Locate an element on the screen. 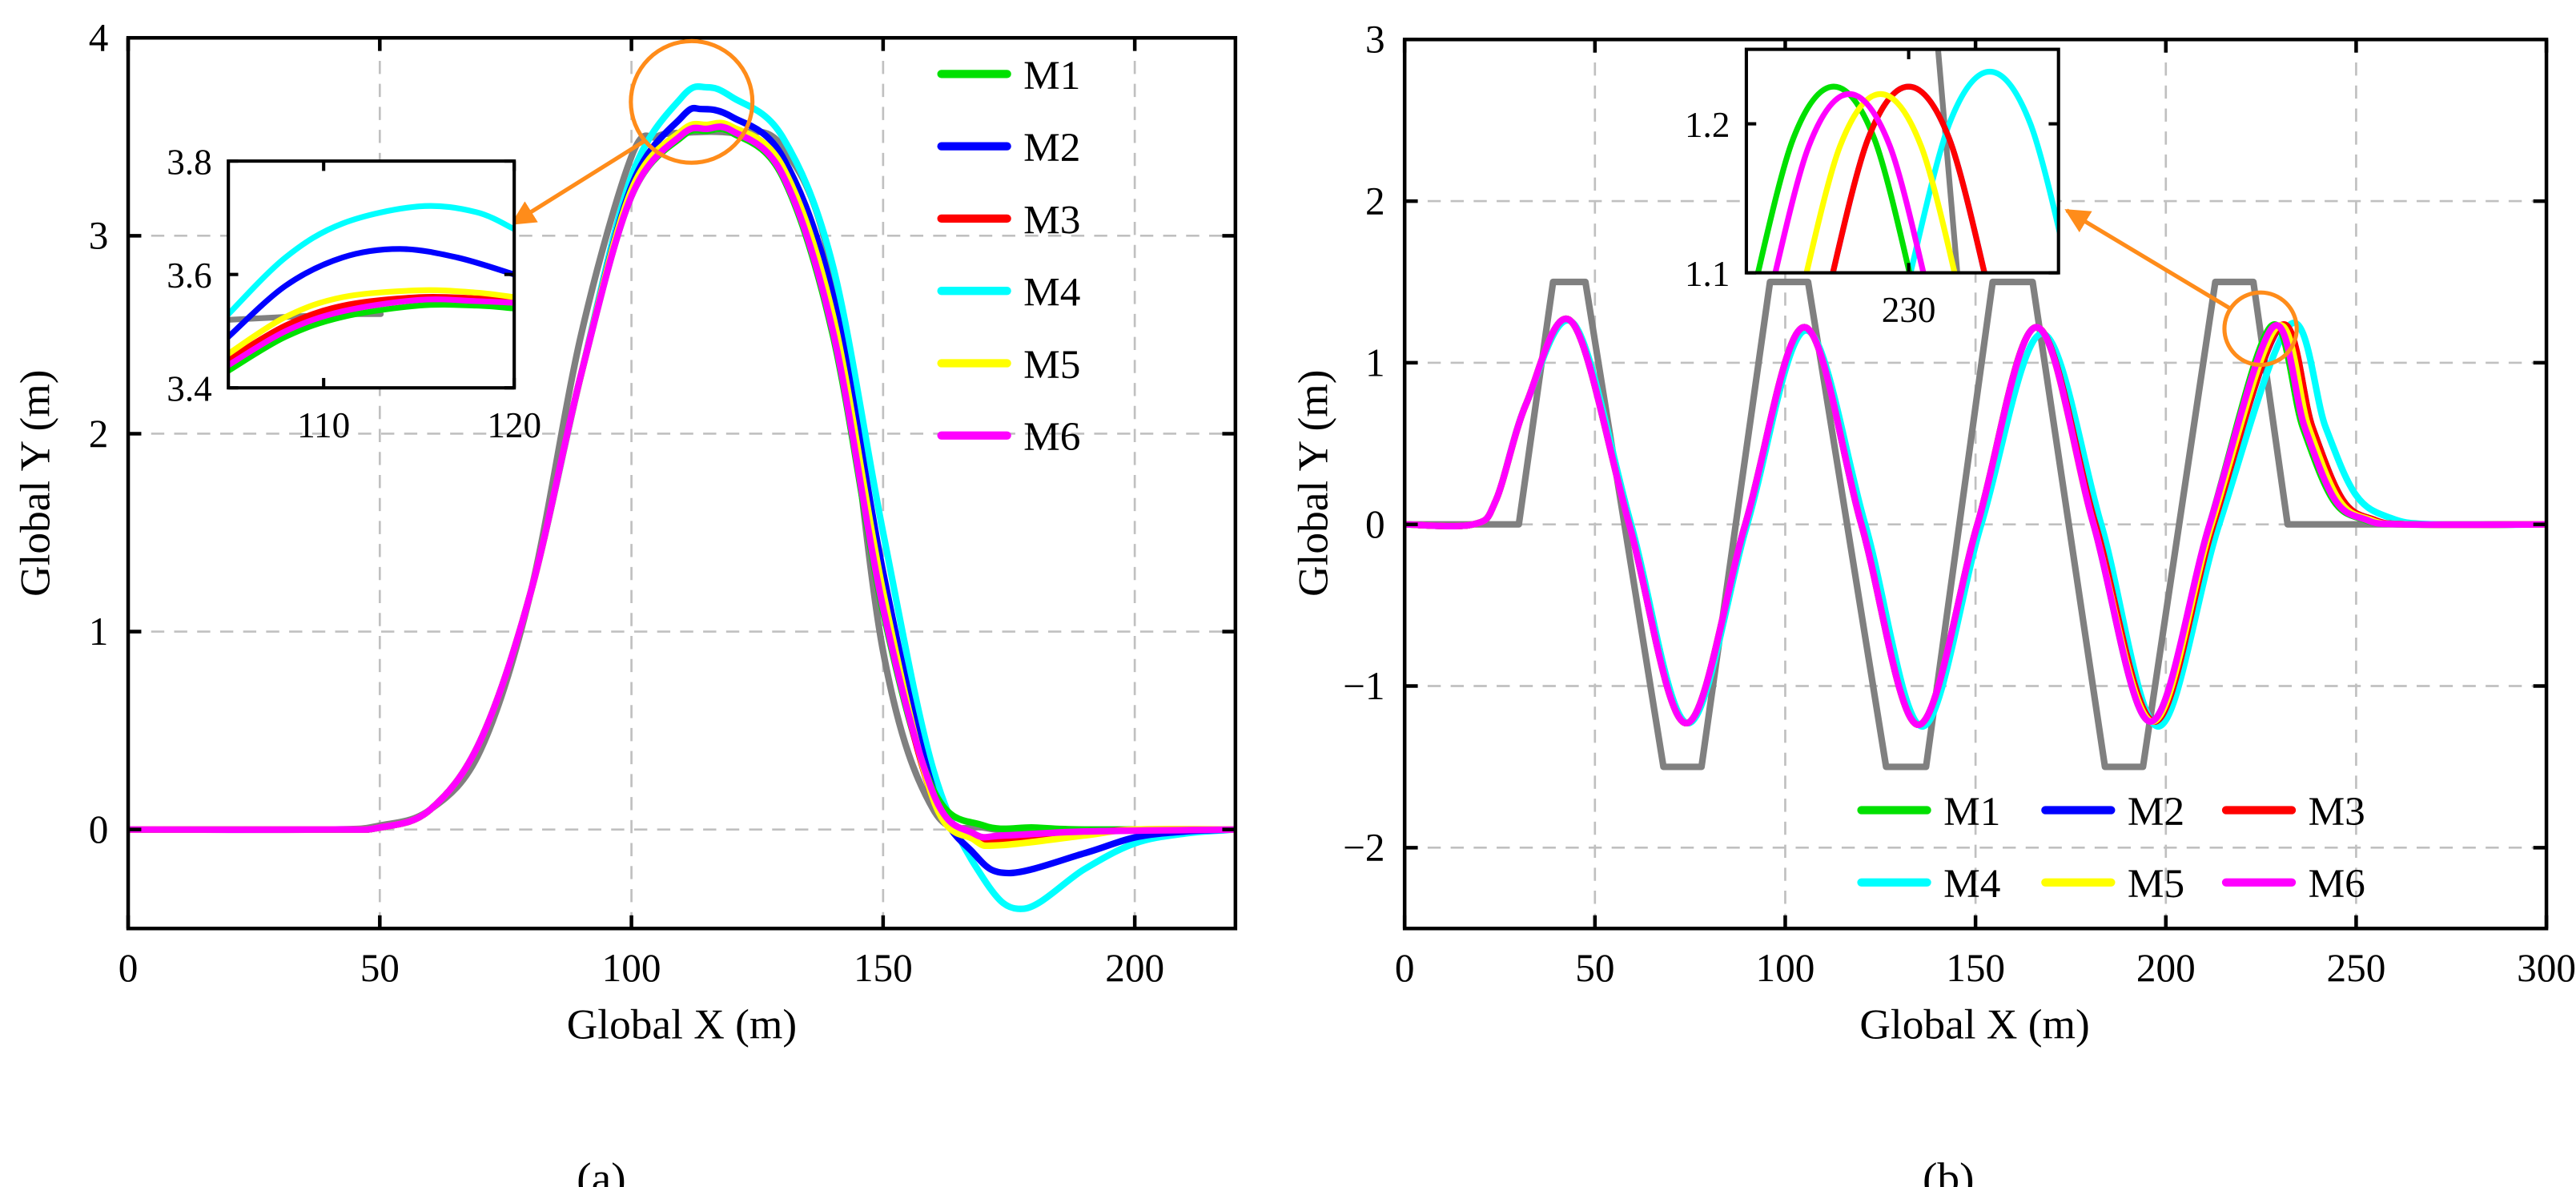  b-x-tick-label: 50 is located at coordinates (1594, 968).